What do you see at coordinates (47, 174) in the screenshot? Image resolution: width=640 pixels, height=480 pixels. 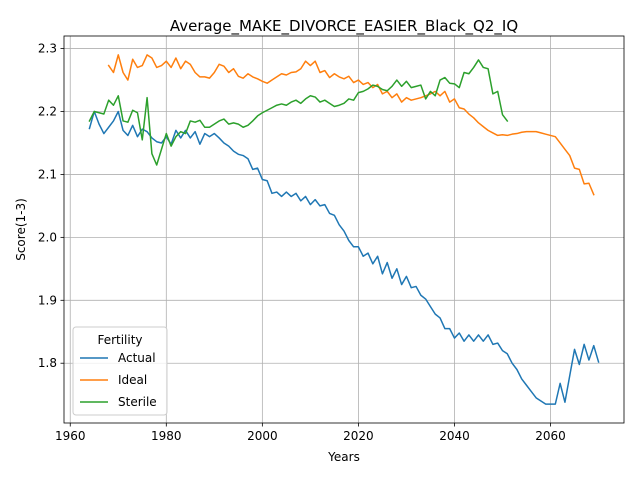 I see `y-tick-label: 2.1` at bounding box center [47, 174].